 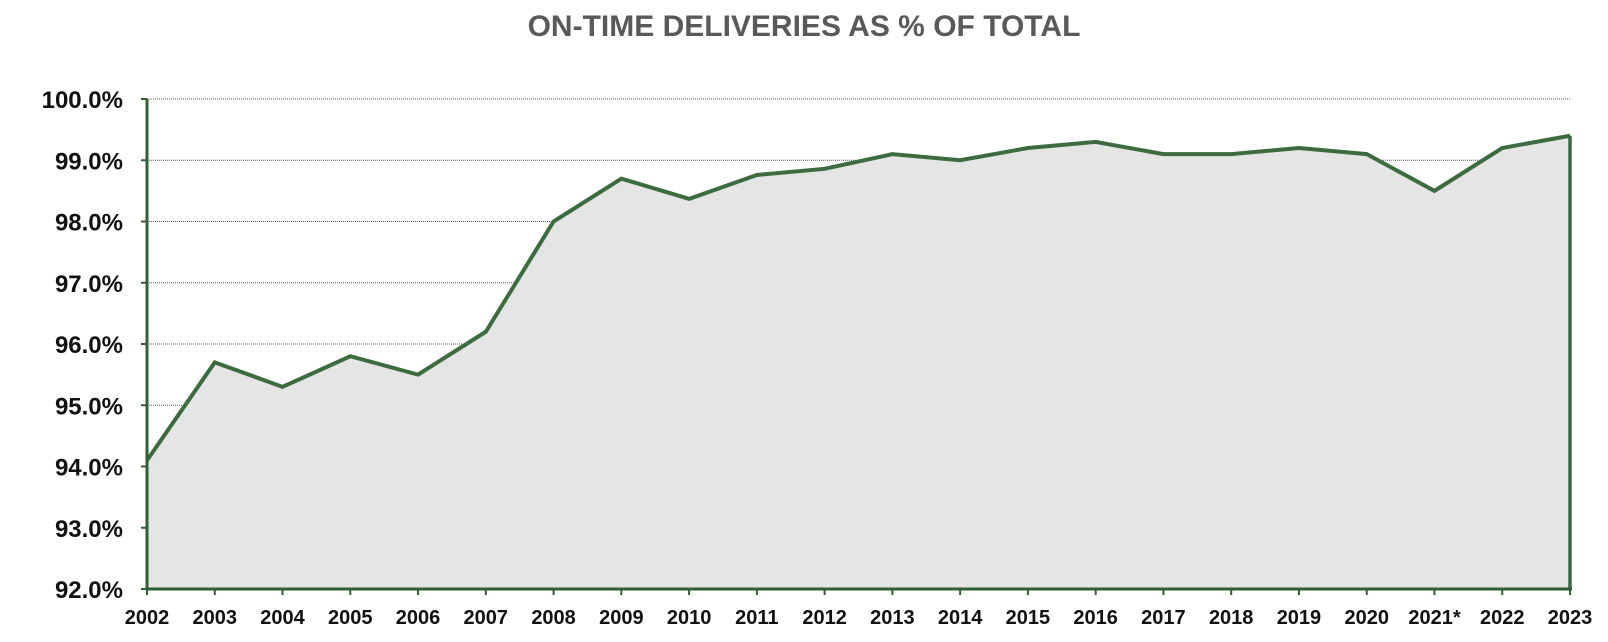 I want to click on y-tick-label: 97.0%, so click(x=89, y=284).